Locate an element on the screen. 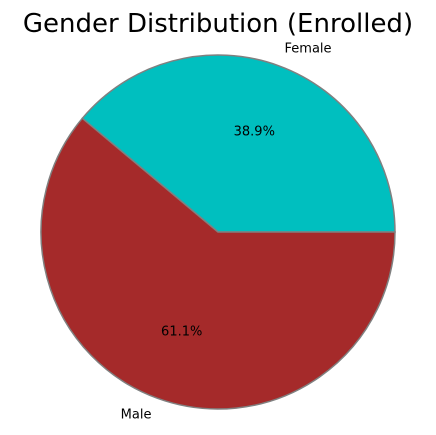  pct-label-female: 38.9% is located at coordinates (254, 132).